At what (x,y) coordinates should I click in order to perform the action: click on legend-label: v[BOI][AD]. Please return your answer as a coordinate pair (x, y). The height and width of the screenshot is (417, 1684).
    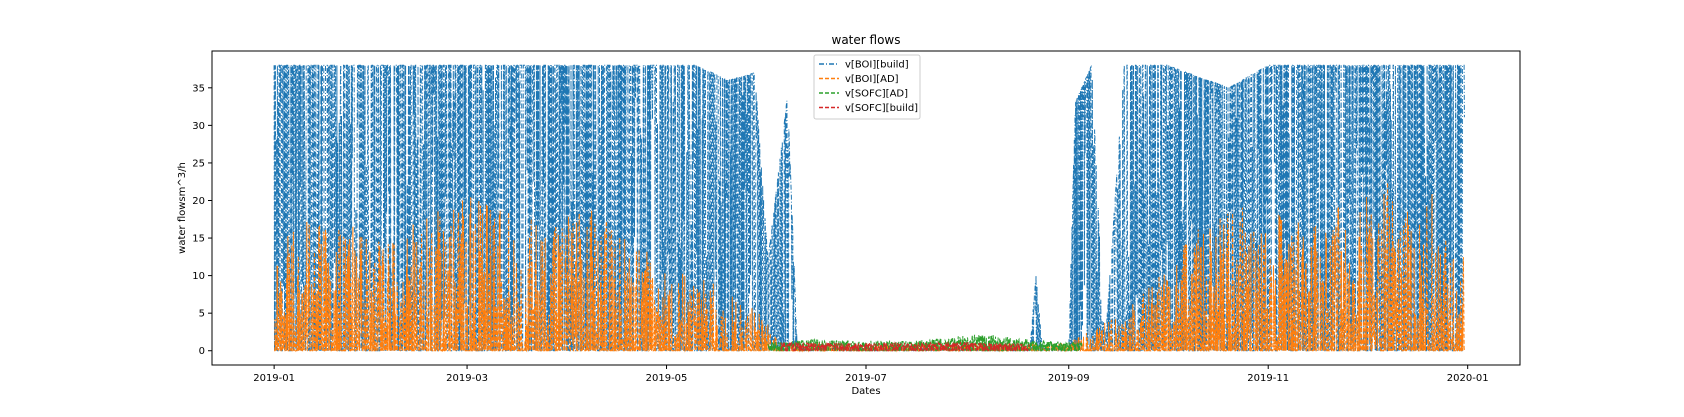
    Looking at the image, I should click on (872, 79).